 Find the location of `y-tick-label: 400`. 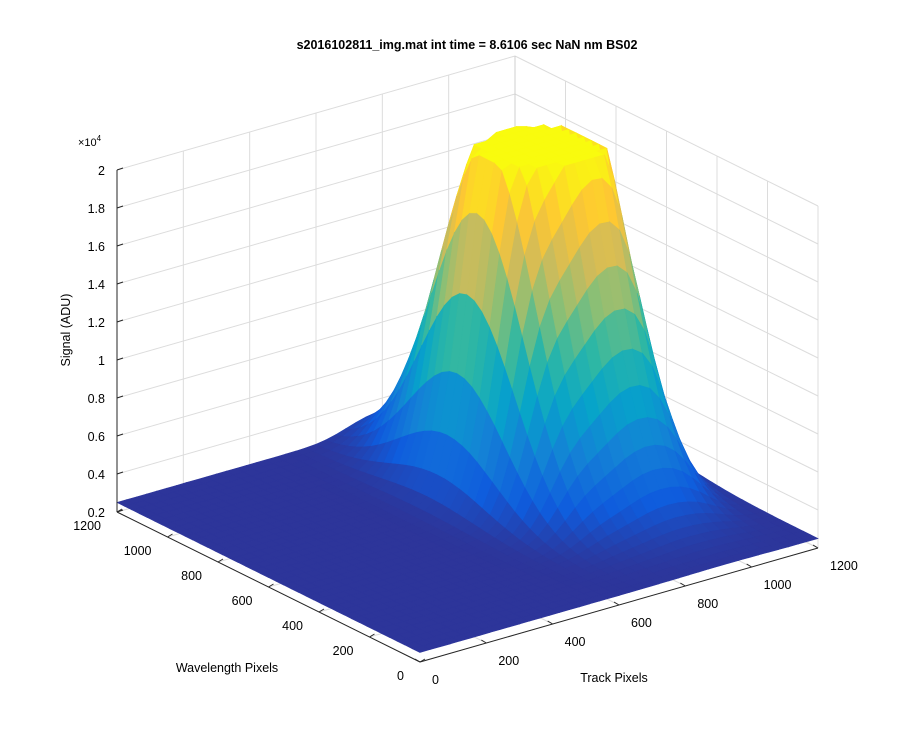

y-tick-label: 400 is located at coordinates (292, 626).